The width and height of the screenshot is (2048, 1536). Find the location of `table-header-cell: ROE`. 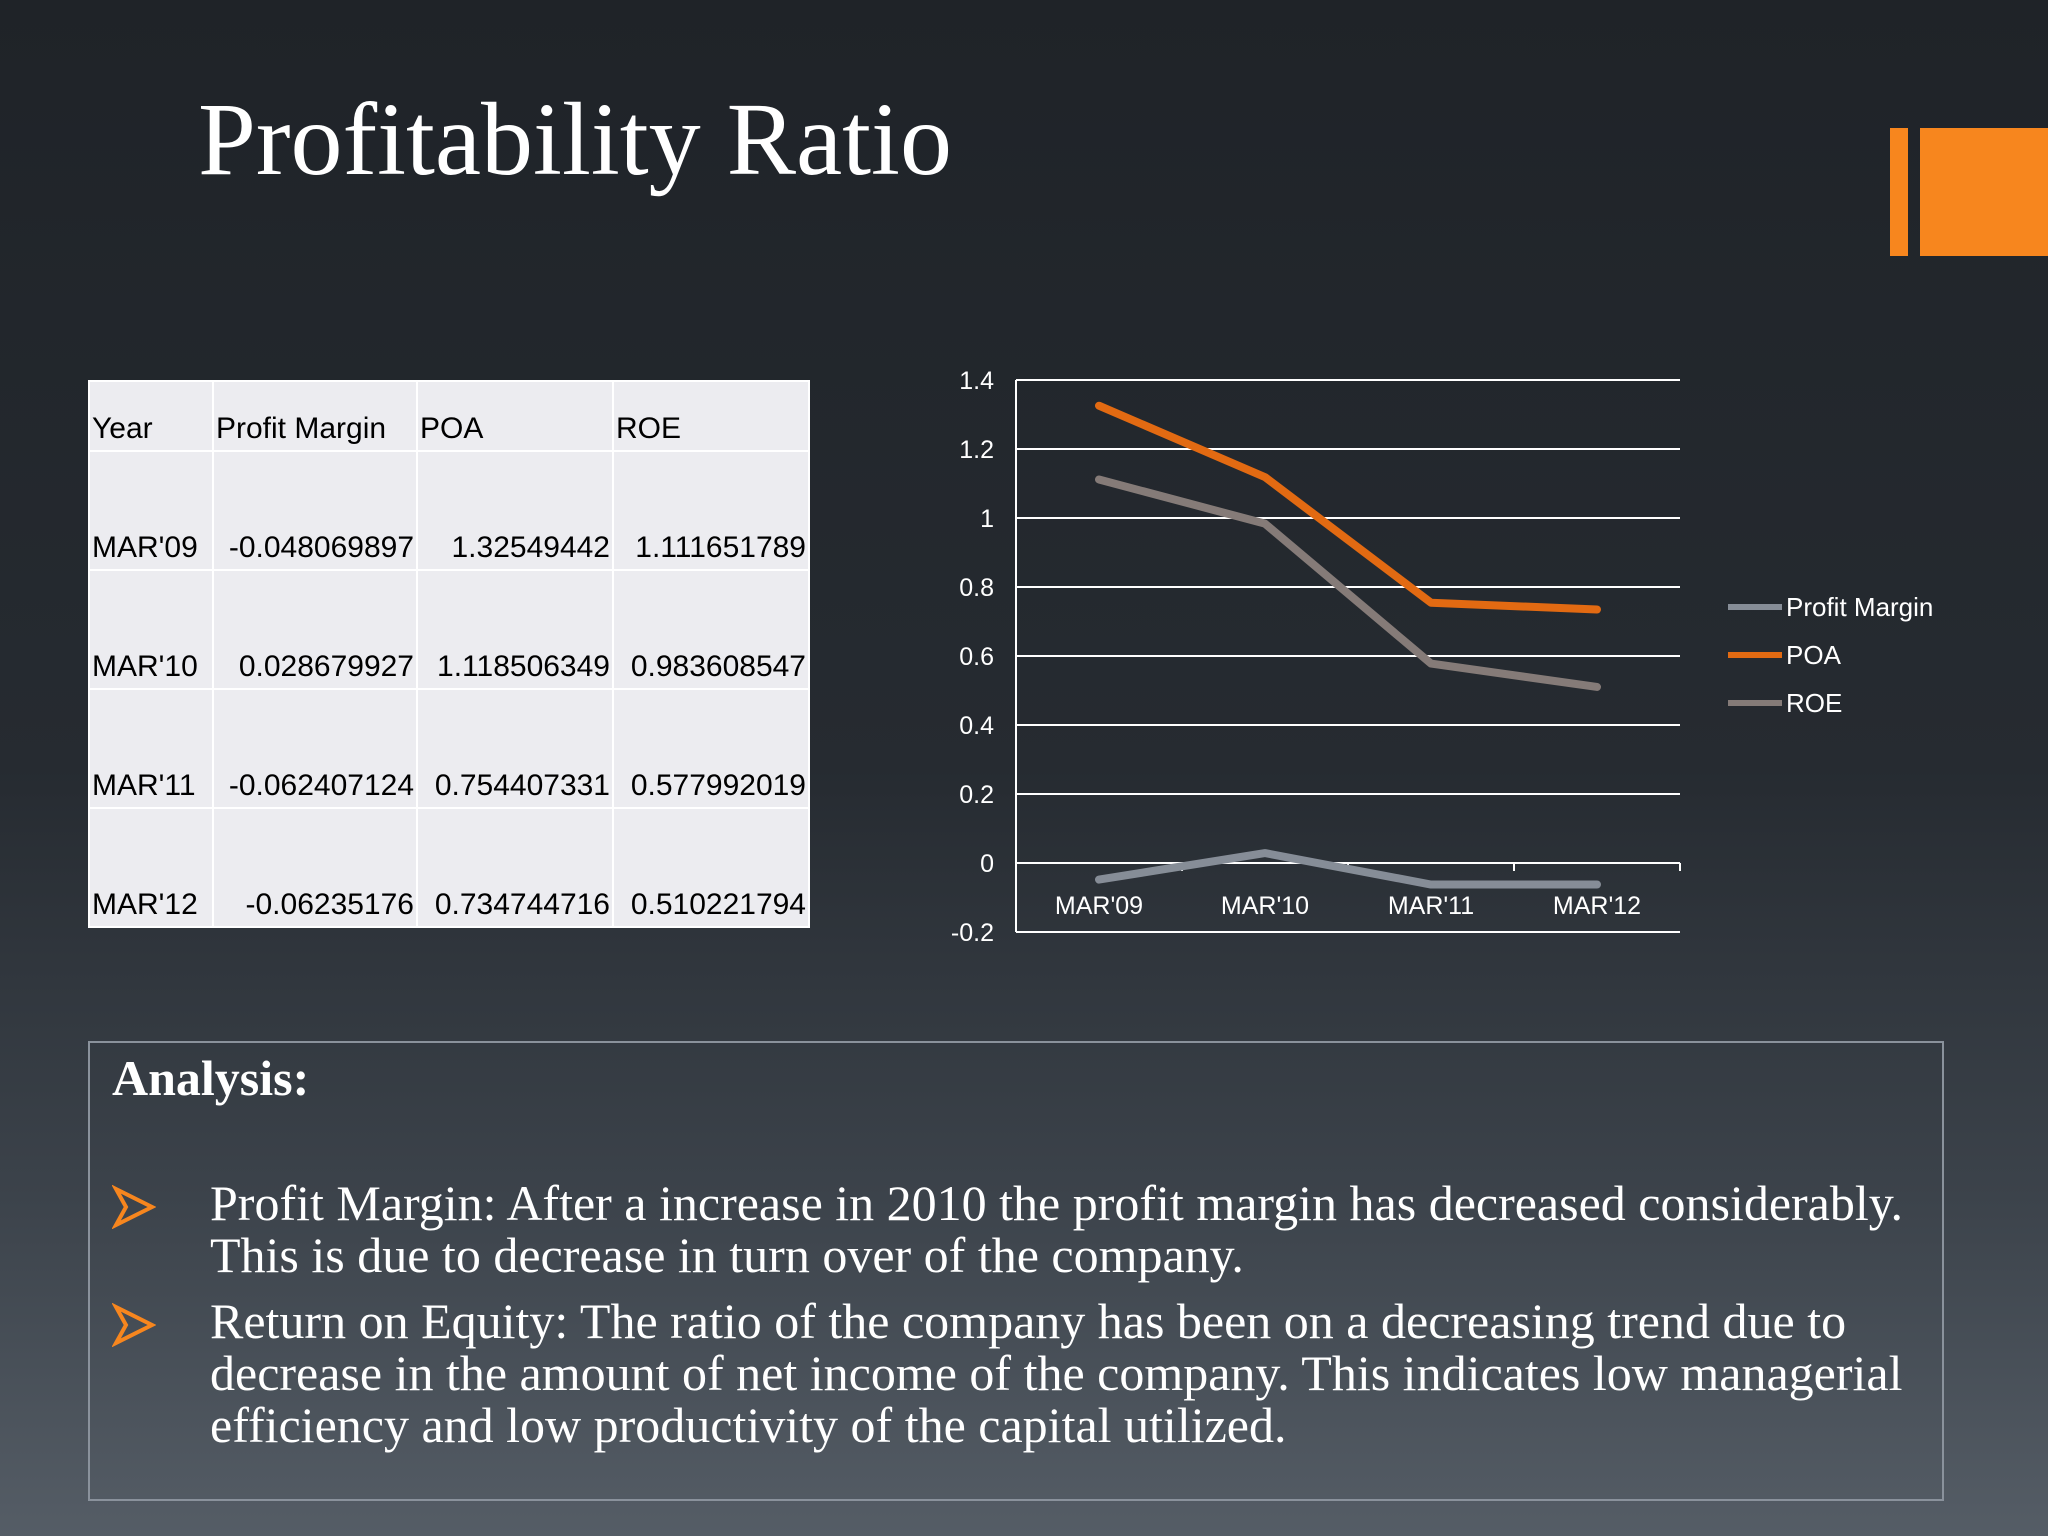

table-header-cell: ROE is located at coordinates (711, 416).